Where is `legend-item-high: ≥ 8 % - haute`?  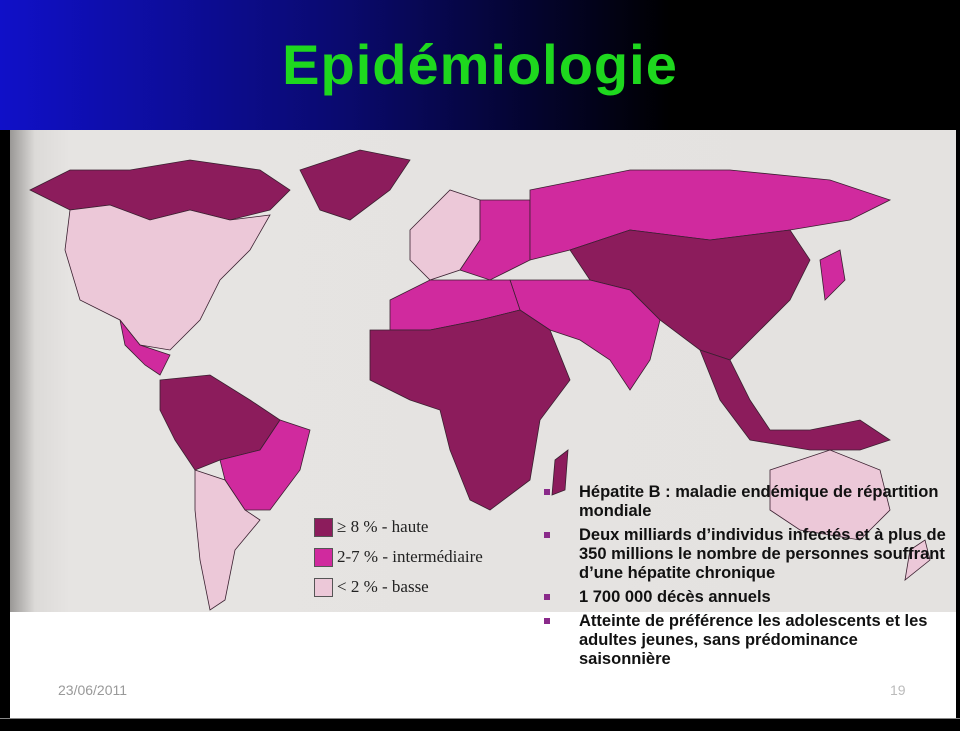 legend-item-high: ≥ 8 % - haute is located at coordinates (398, 527).